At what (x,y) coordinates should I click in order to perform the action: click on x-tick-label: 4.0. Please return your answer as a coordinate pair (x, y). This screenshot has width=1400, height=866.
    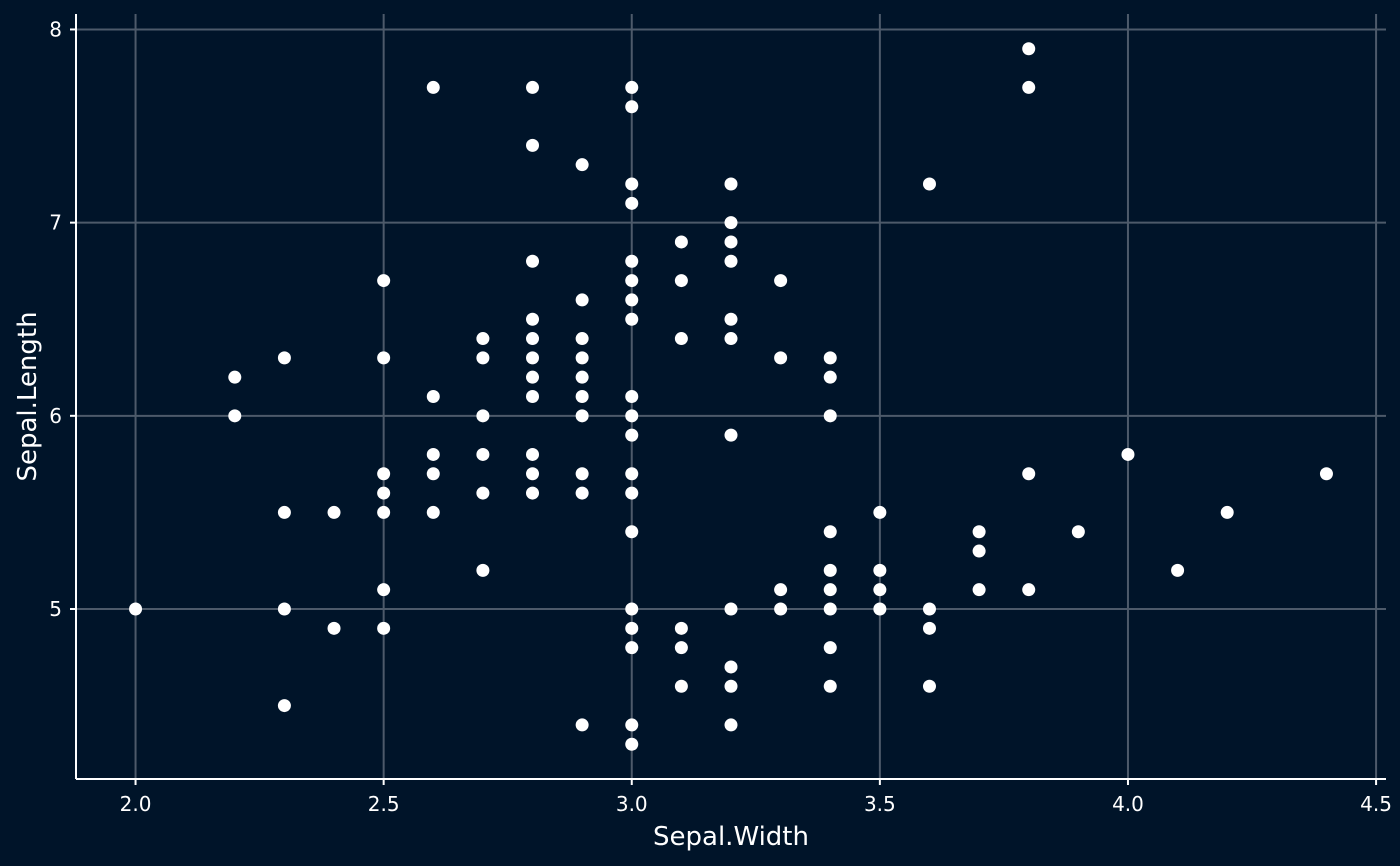
    Looking at the image, I should click on (1128, 804).